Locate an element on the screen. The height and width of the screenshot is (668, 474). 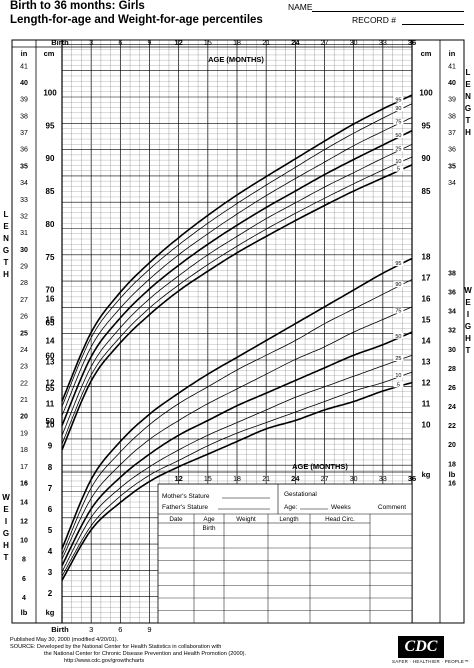
comment-header: Comment is located at coordinates (392, 507).